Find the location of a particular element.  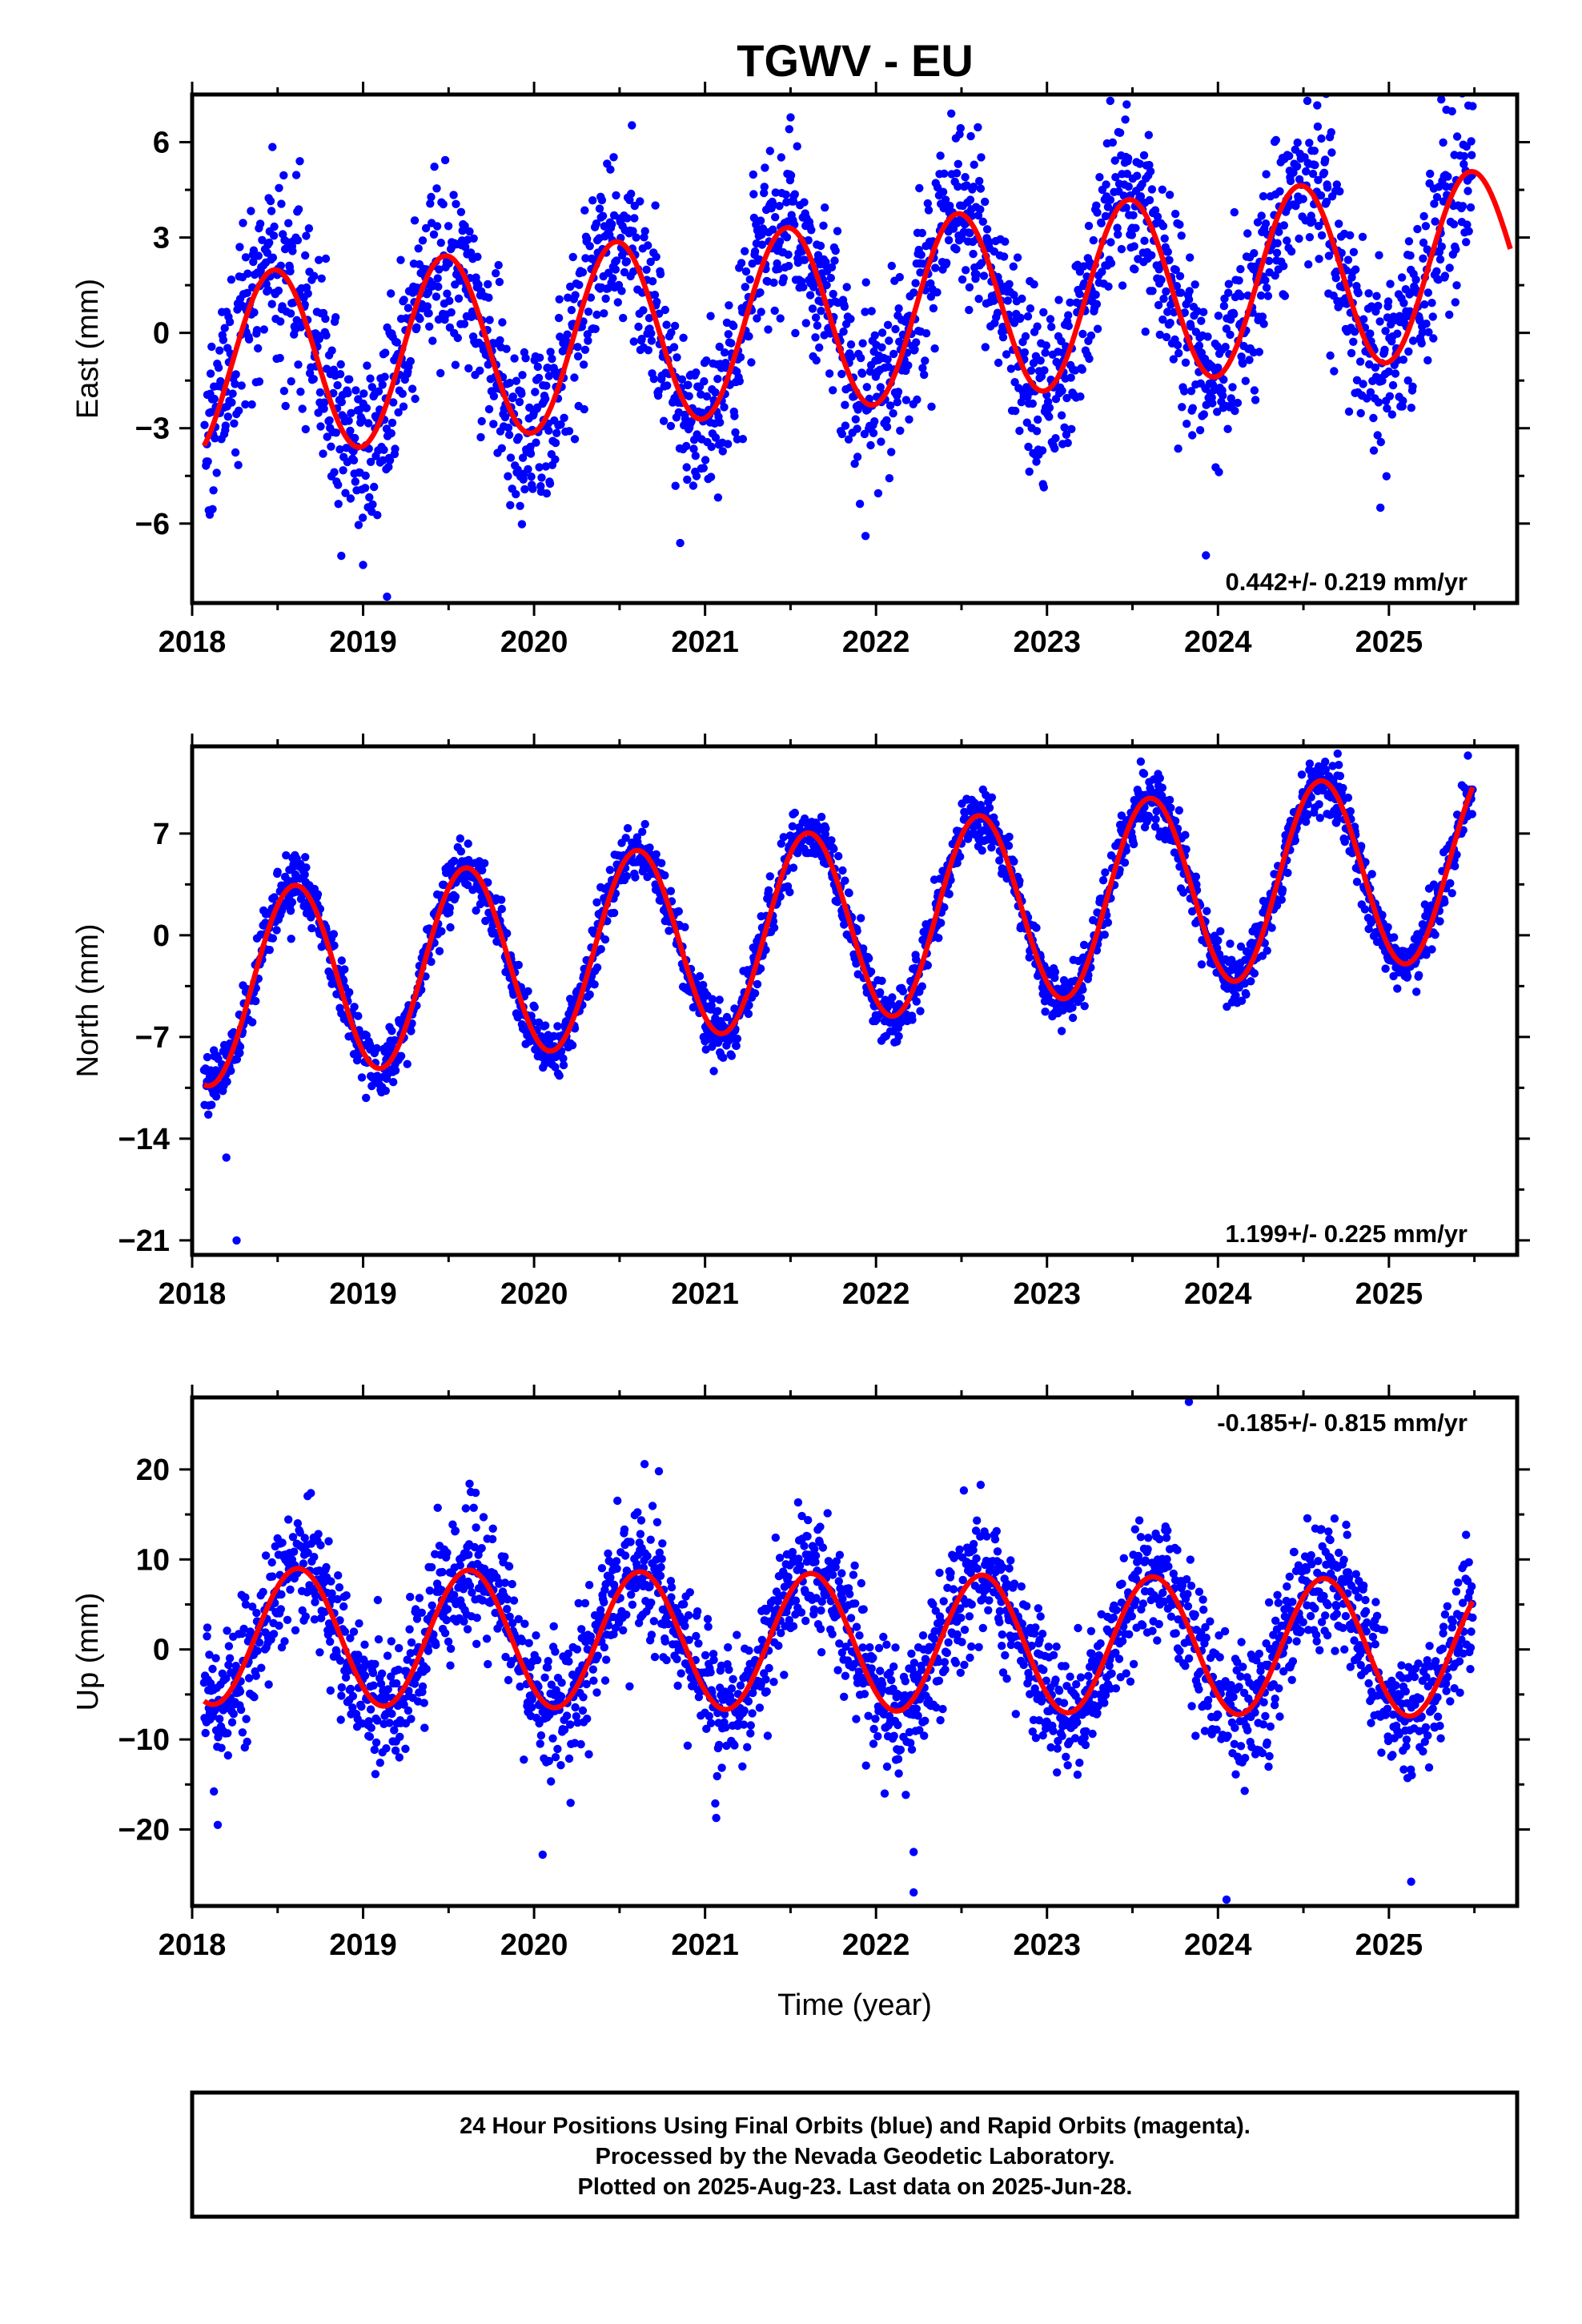

x-tick-label: 2018 is located at coordinates (193, 642).